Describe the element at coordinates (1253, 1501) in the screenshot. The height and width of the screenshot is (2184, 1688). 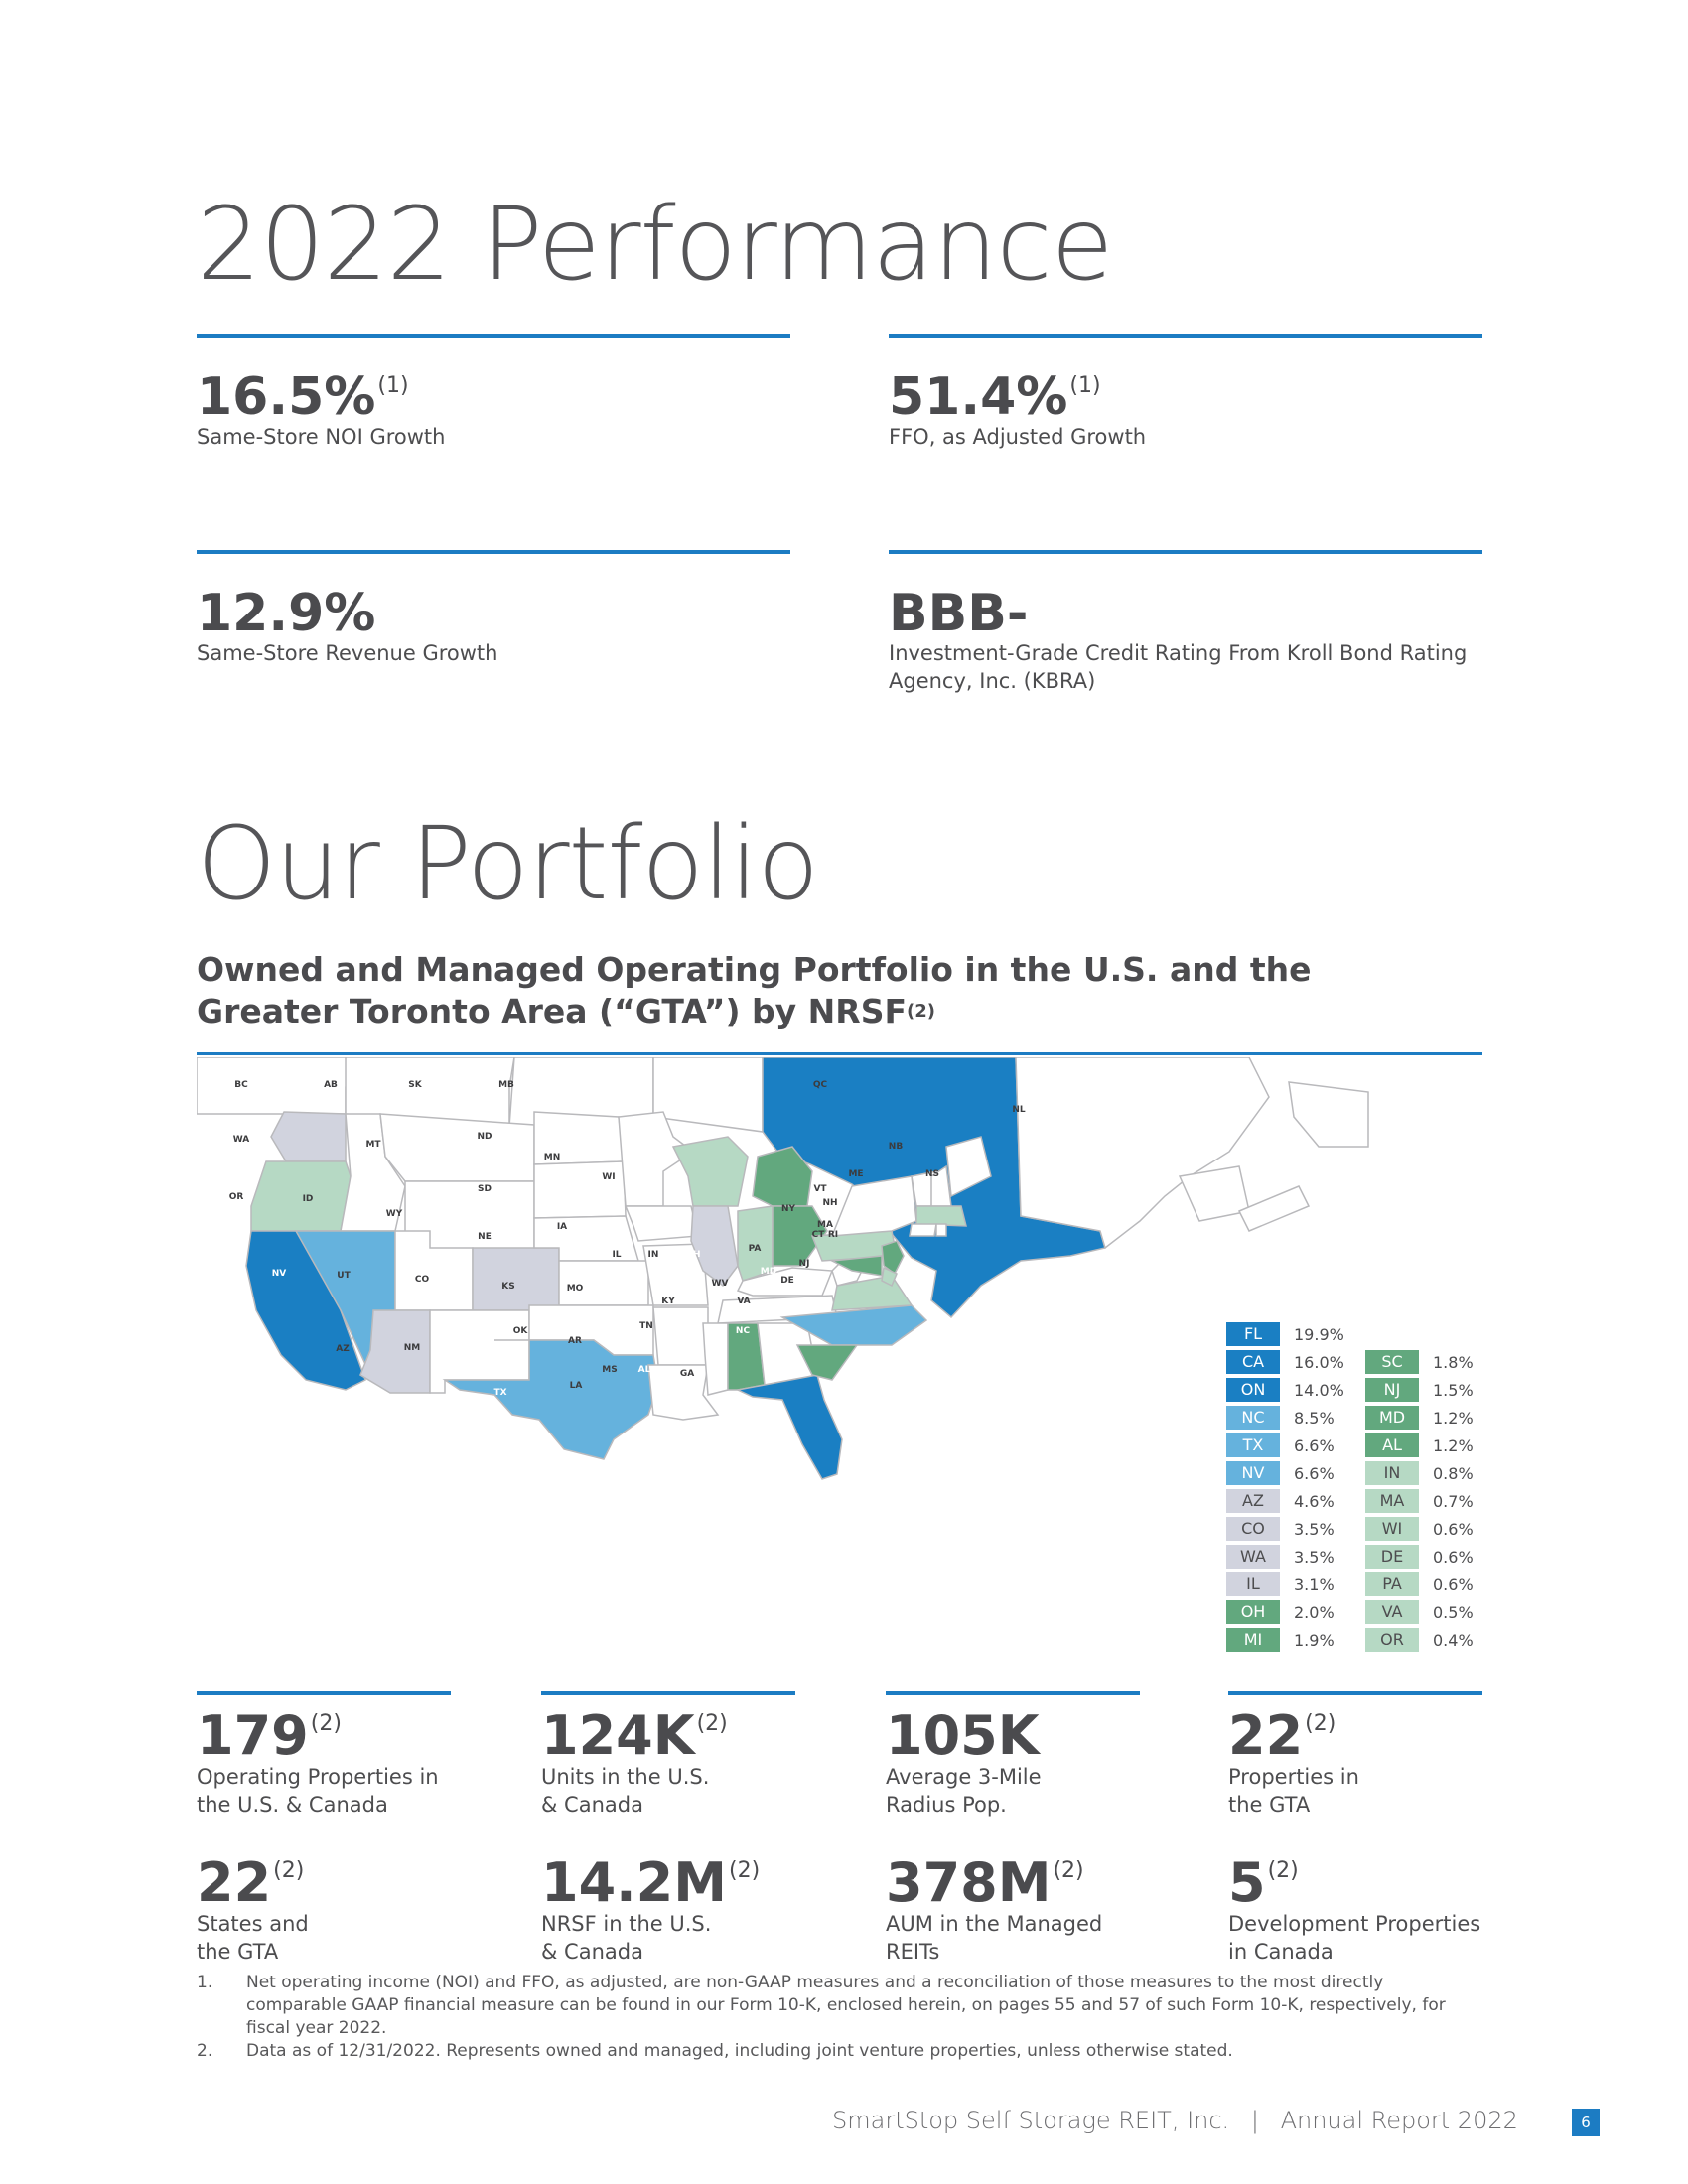
I see `legend-state-swatch: AZ` at that location.